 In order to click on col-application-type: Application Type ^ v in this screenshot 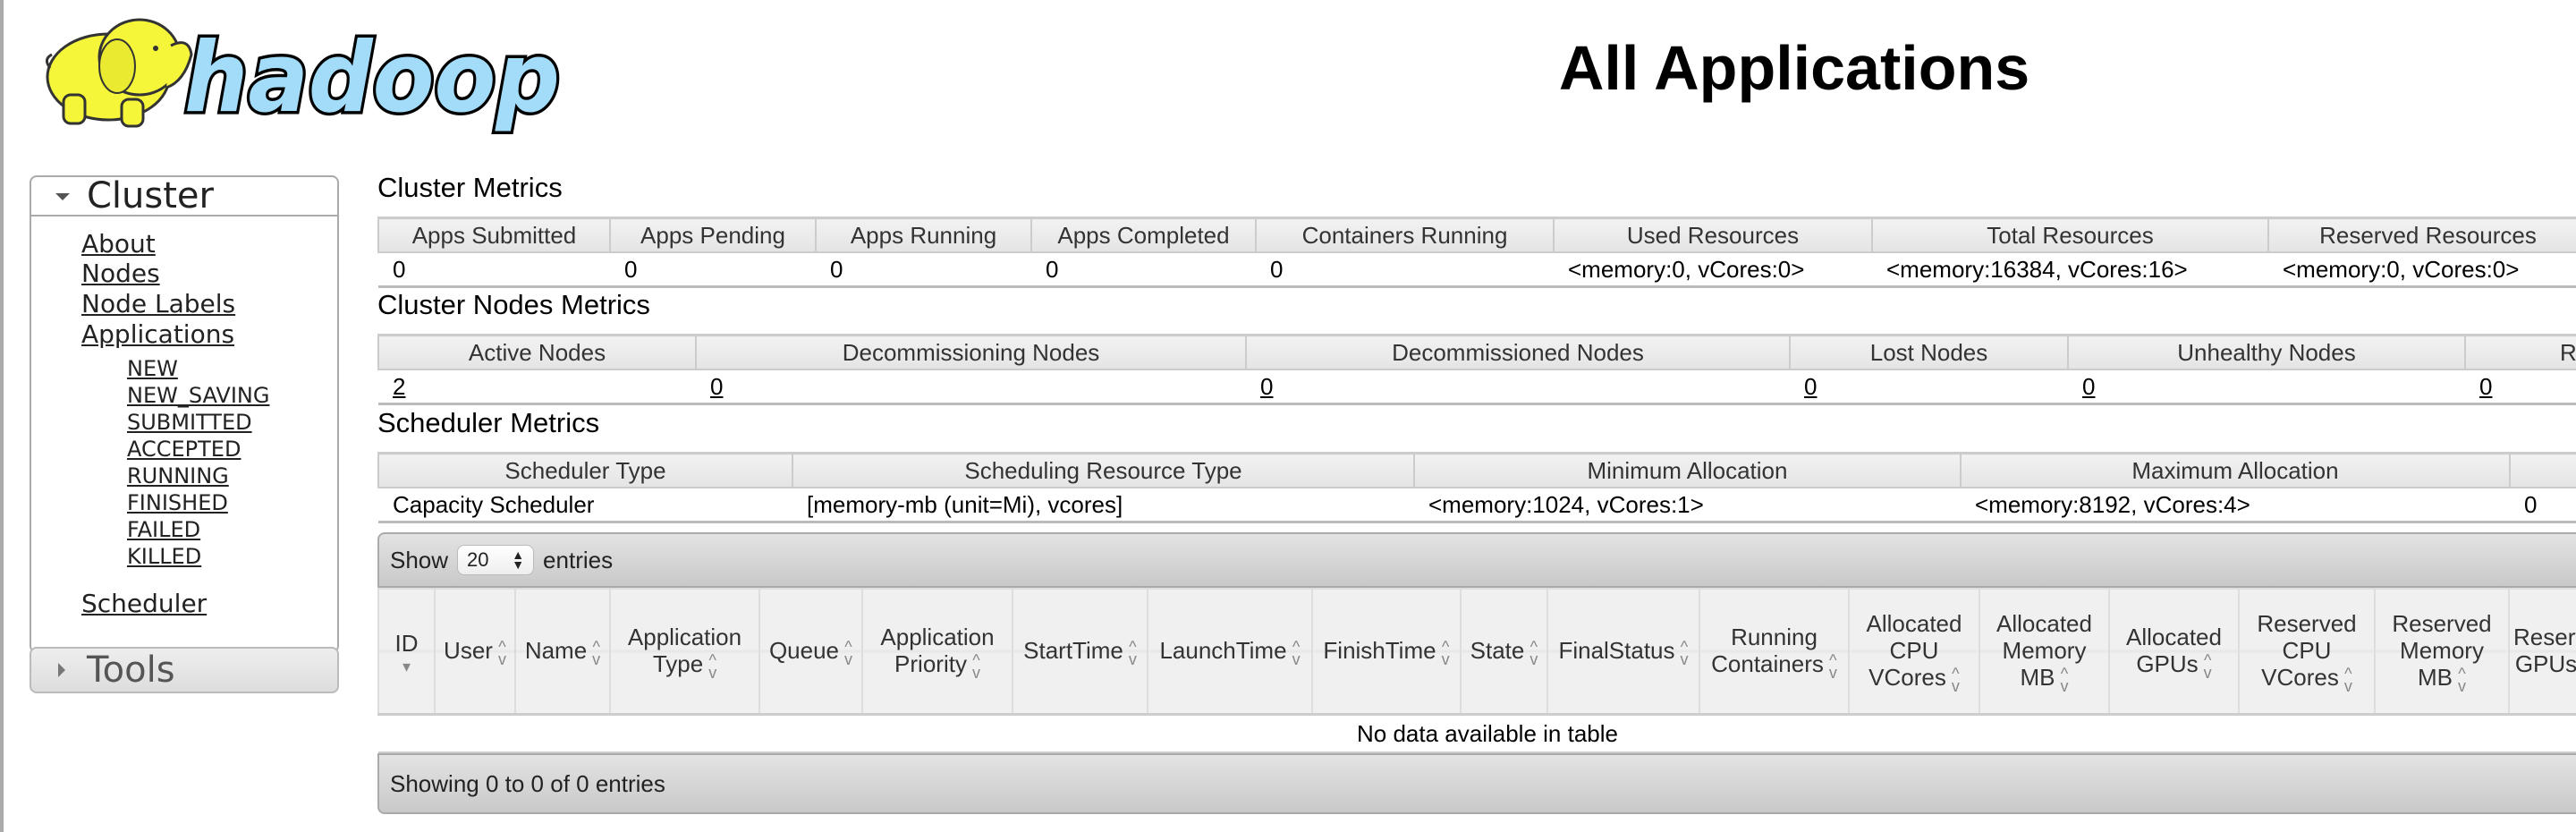, I will do `click(684, 652)`.